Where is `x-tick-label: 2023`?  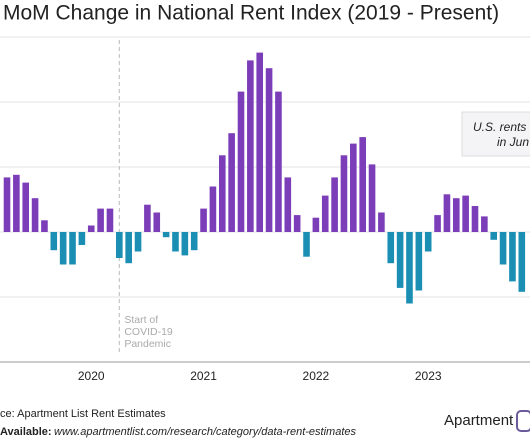 x-tick-label: 2023 is located at coordinates (428, 376).